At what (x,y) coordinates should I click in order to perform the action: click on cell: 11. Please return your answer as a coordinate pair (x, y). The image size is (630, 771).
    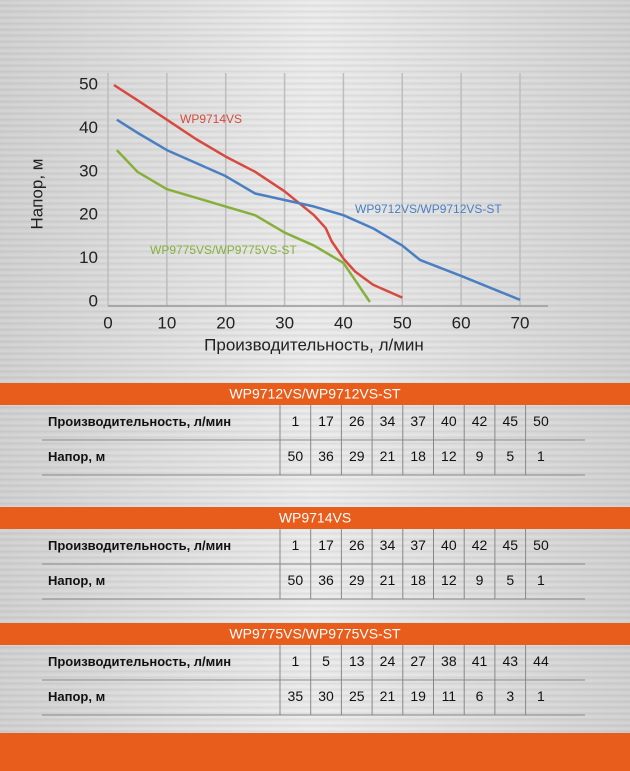
    Looking at the image, I should click on (449, 696).